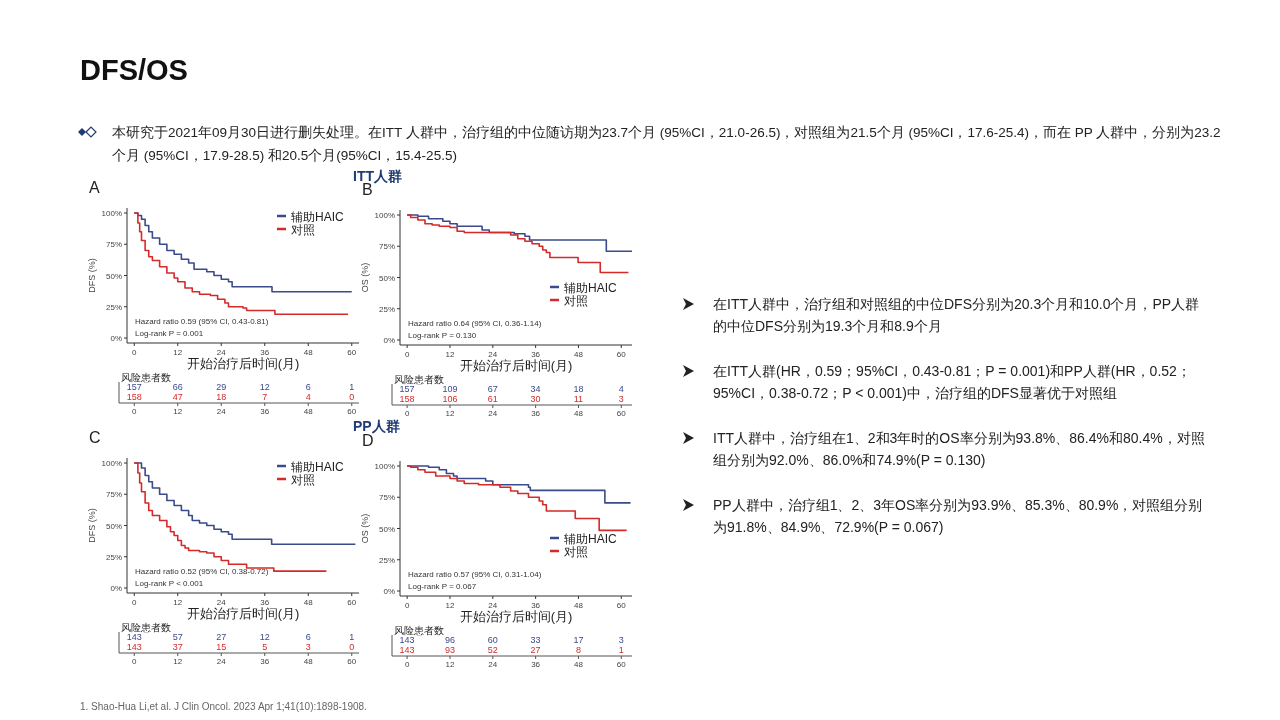 The width and height of the screenshot is (1280, 720). I want to click on text: PP人群中，治疗组1、2、3年OS率分别为93.9%、85.3%、80.9%，对照组分别为91.8%、84.9%、72.9%(P = 0.067), so click(958, 516).